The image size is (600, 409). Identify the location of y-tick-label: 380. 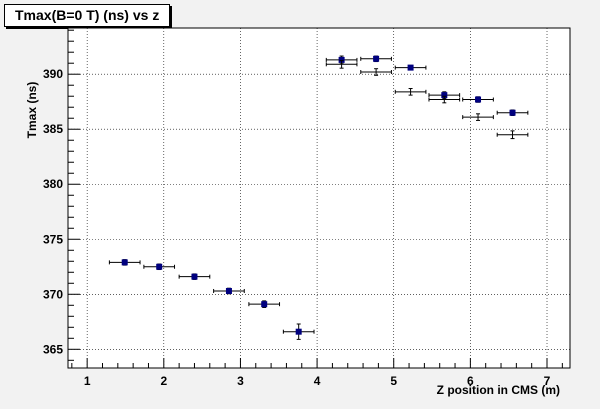
(53, 184).